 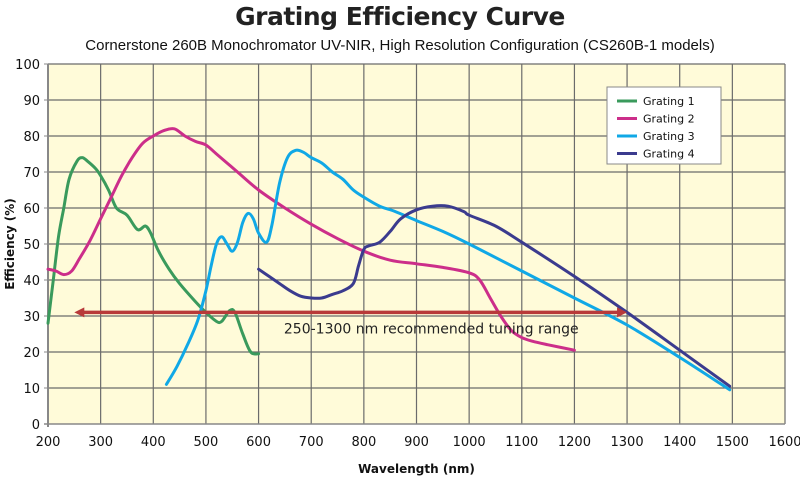 What do you see at coordinates (400, 16) in the screenshot?
I see `chart-title: Grating Efficiency Curve` at bounding box center [400, 16].